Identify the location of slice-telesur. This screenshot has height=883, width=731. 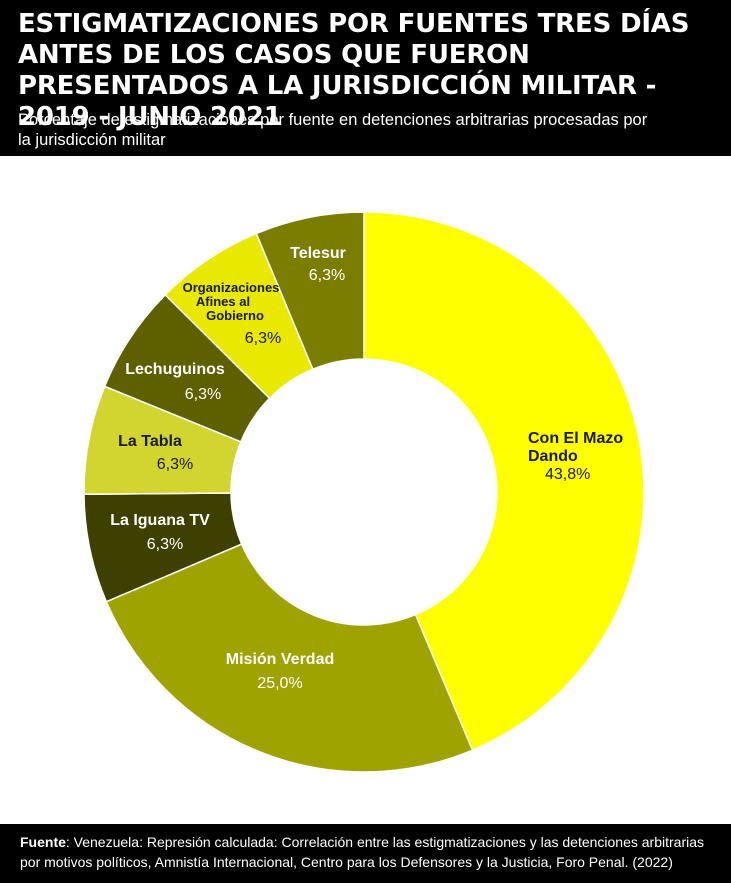
(310, 291).